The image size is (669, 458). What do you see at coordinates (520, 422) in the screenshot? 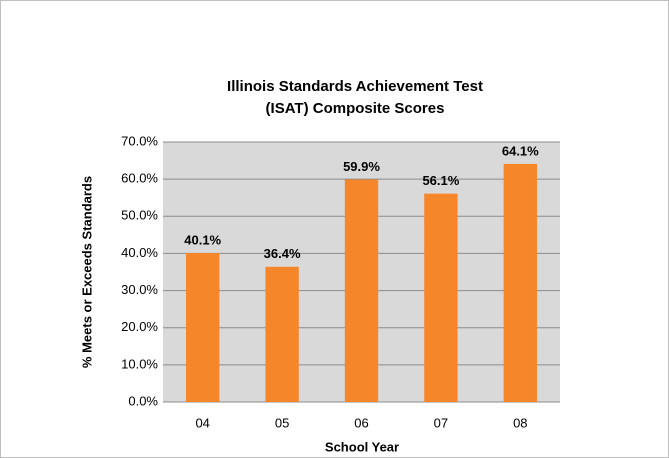
I see `x-tick-label: 08` at bounding box center [520, 422].